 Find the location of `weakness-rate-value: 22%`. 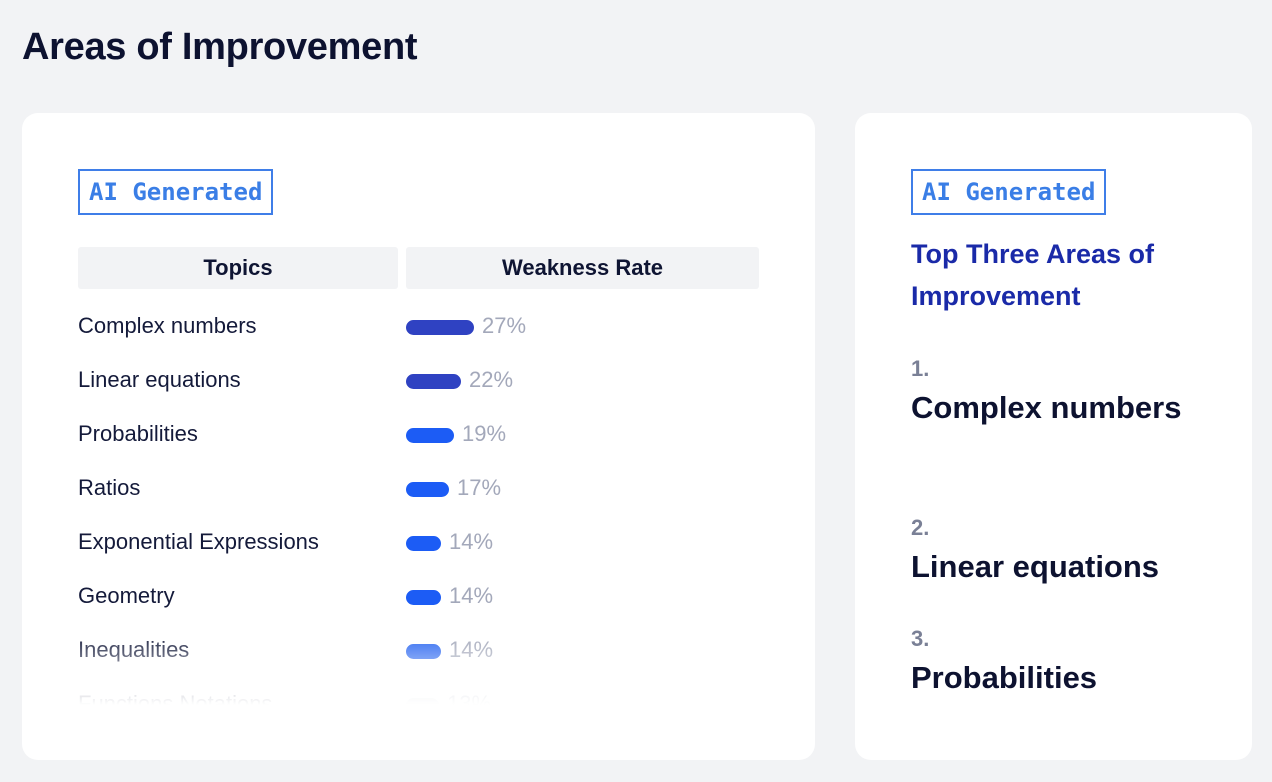

weakness-rate-value: 22% is located at coordinates (491, 379).